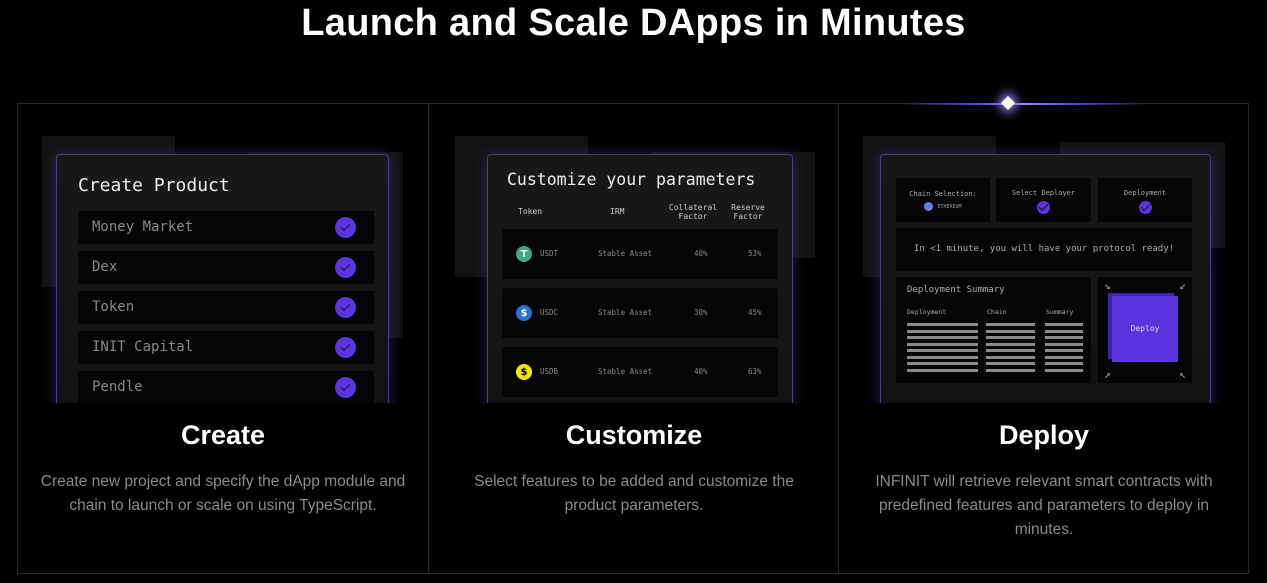 This screenshot has width=1267, height=583. I want to click on chain-value-wrap: ETHEREUM, so click(943, 206).